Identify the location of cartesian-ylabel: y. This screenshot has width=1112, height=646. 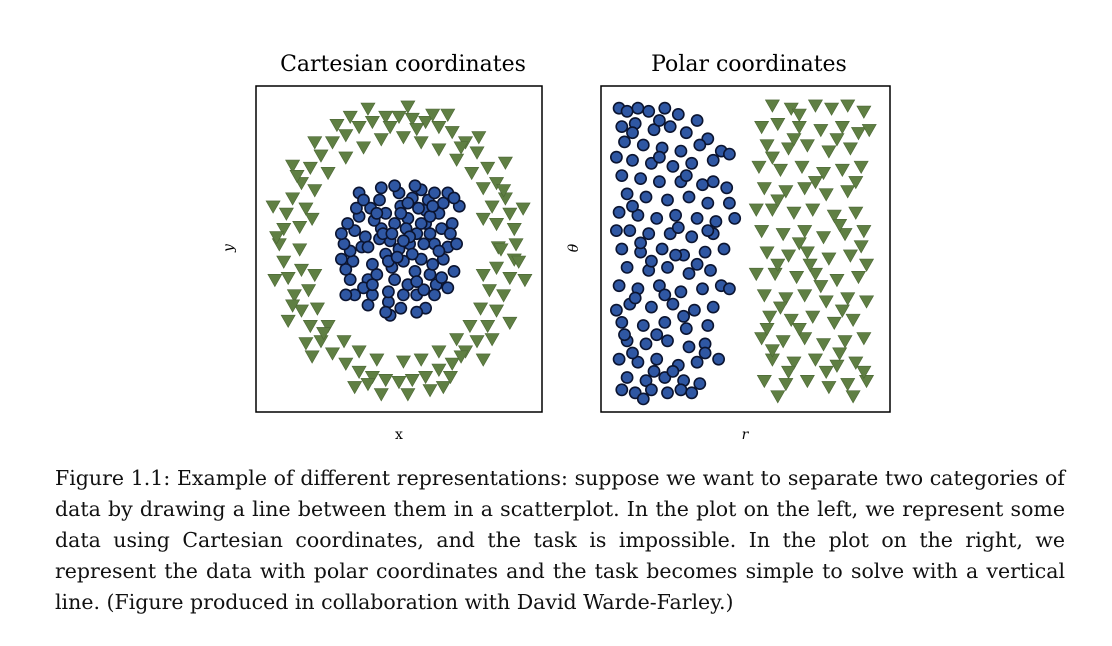
(229, 248).